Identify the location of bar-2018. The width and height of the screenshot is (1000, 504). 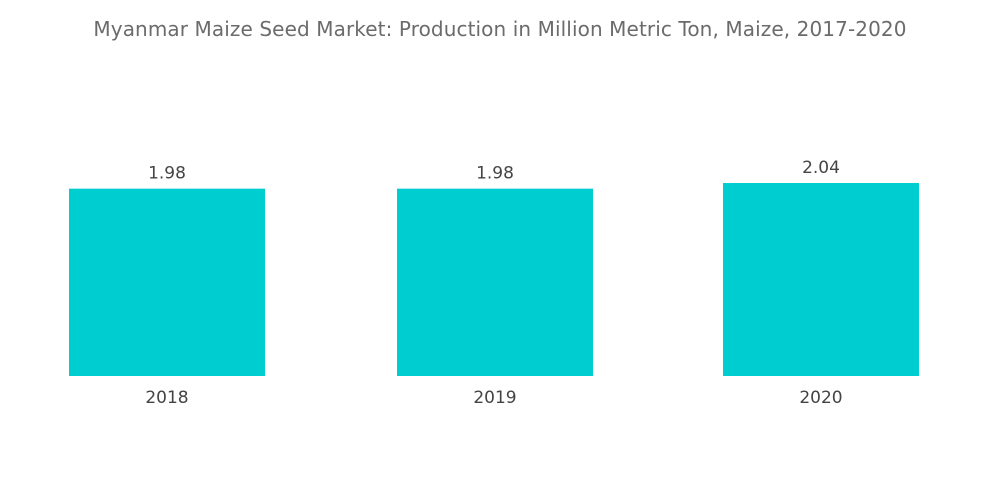
(167, 282).